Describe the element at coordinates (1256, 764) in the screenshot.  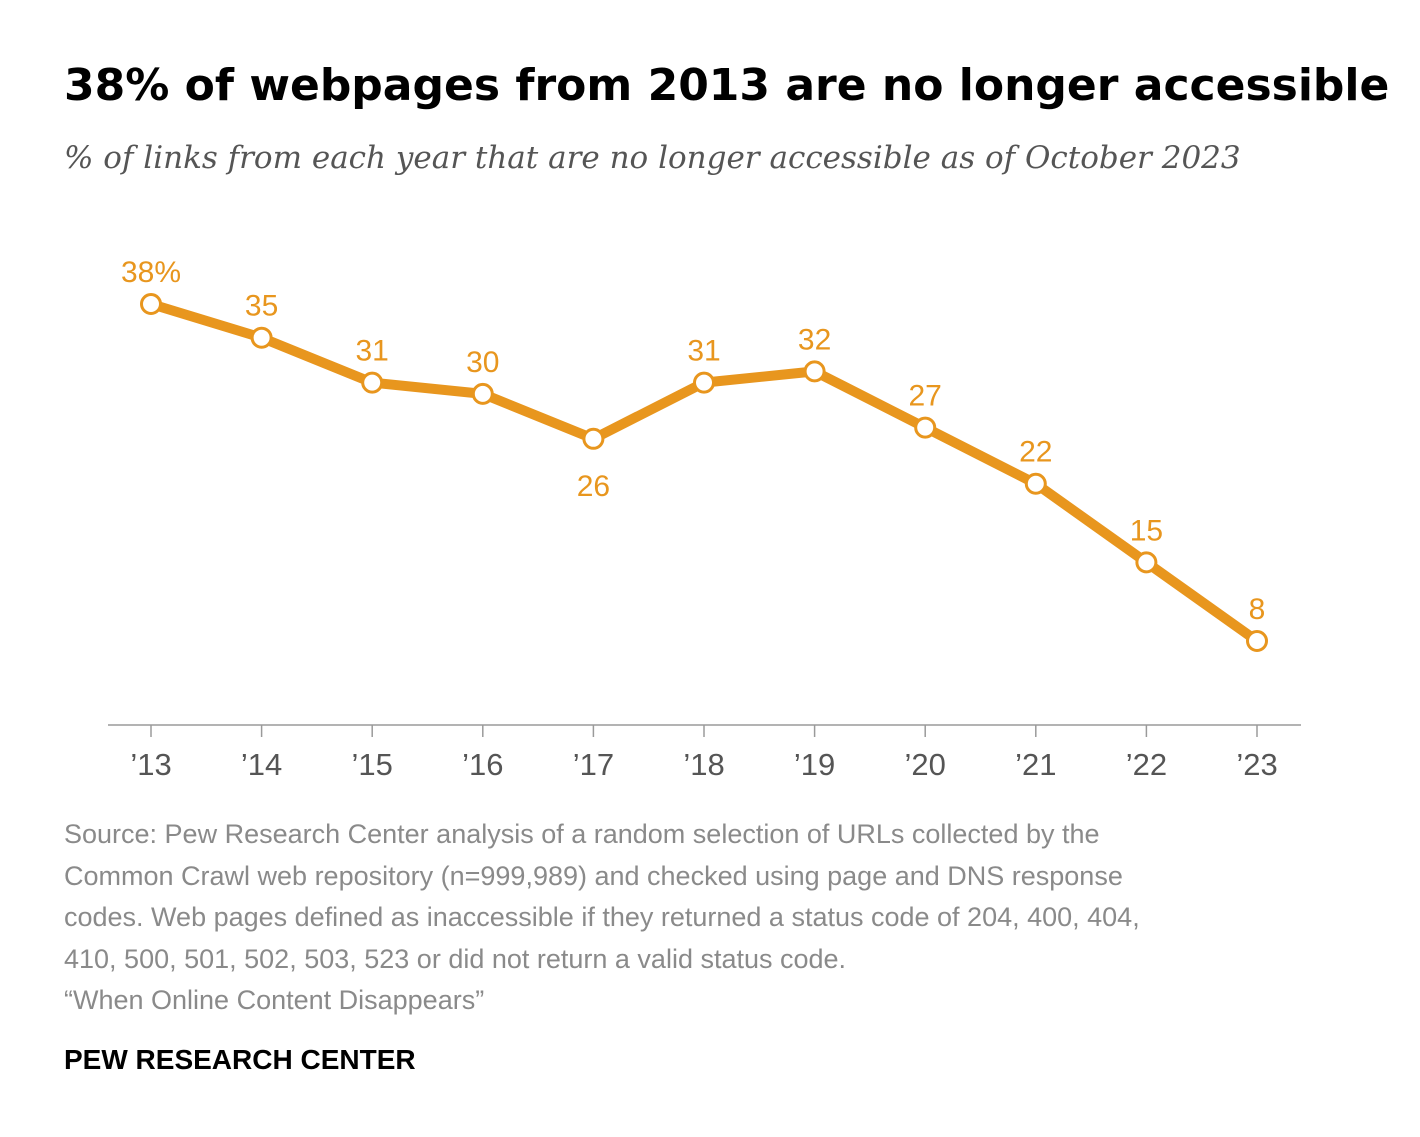
I see `x-tick-label: ’23` at that location.